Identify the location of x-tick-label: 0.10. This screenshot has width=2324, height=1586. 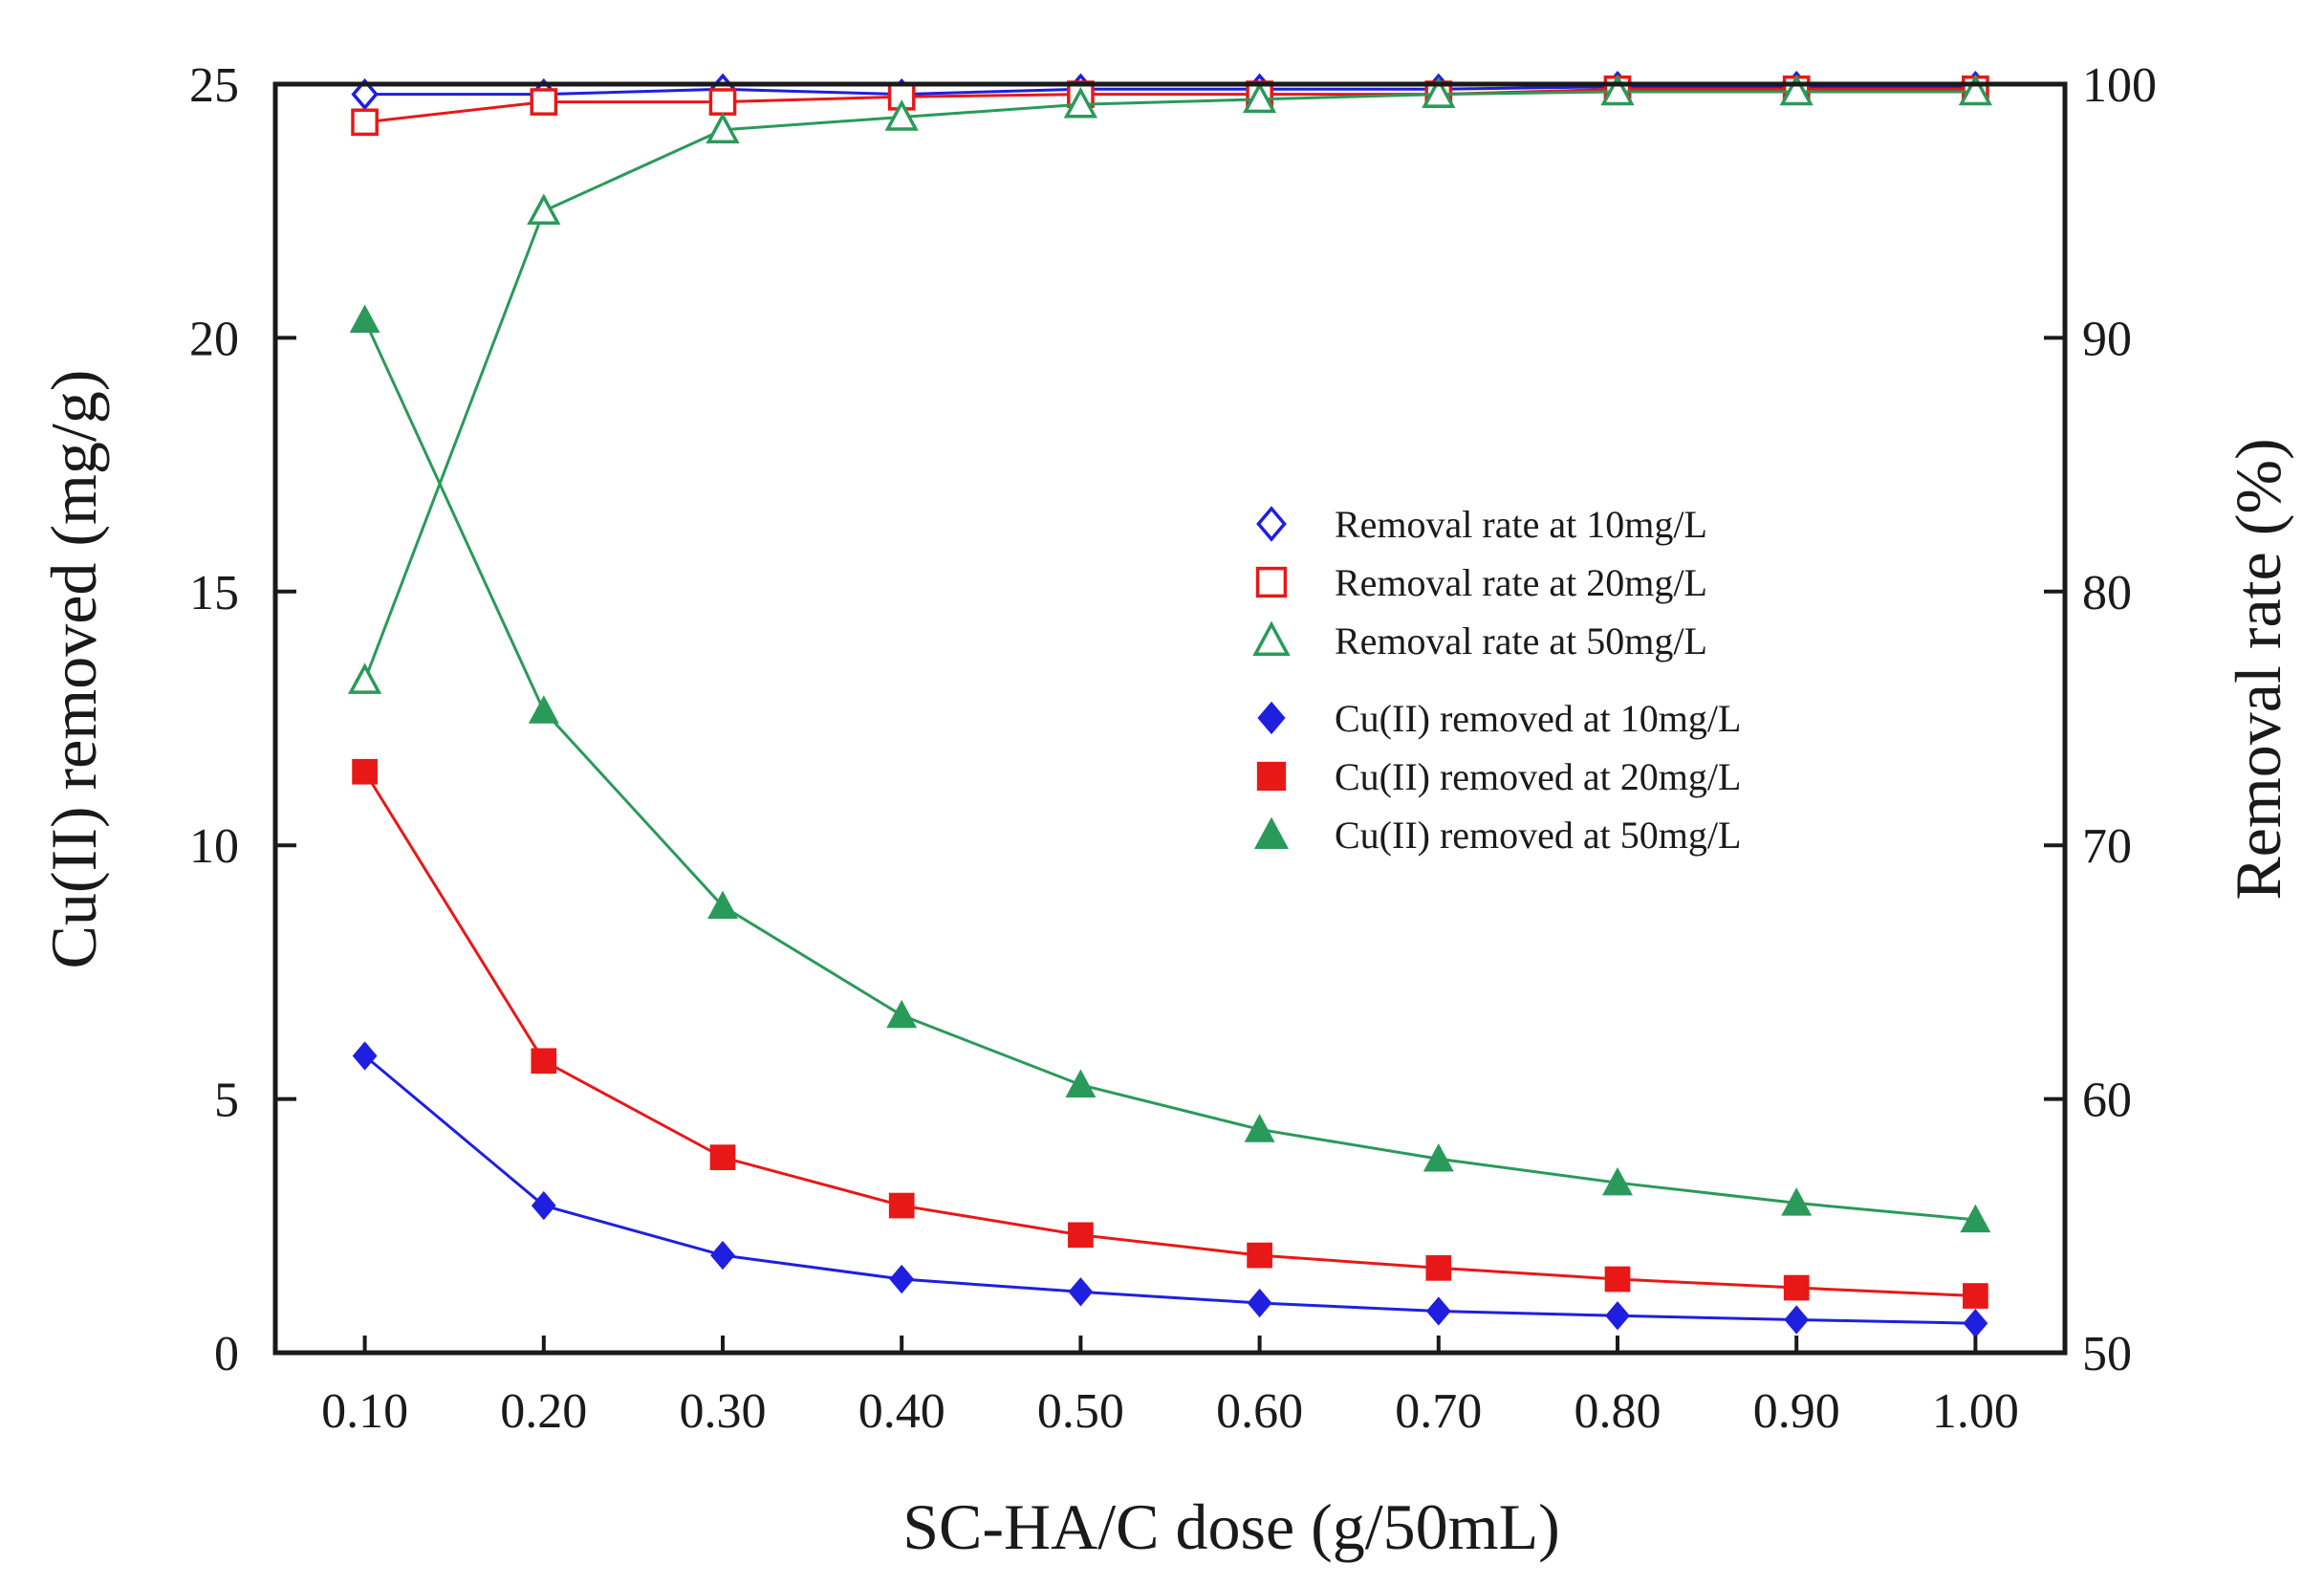
(364, 1412).